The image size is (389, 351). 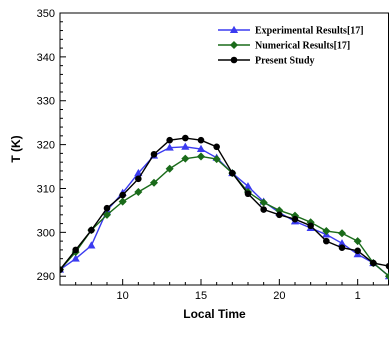 I want to click on legend-label: Experimental Results[17], so click(x=309, y=31).